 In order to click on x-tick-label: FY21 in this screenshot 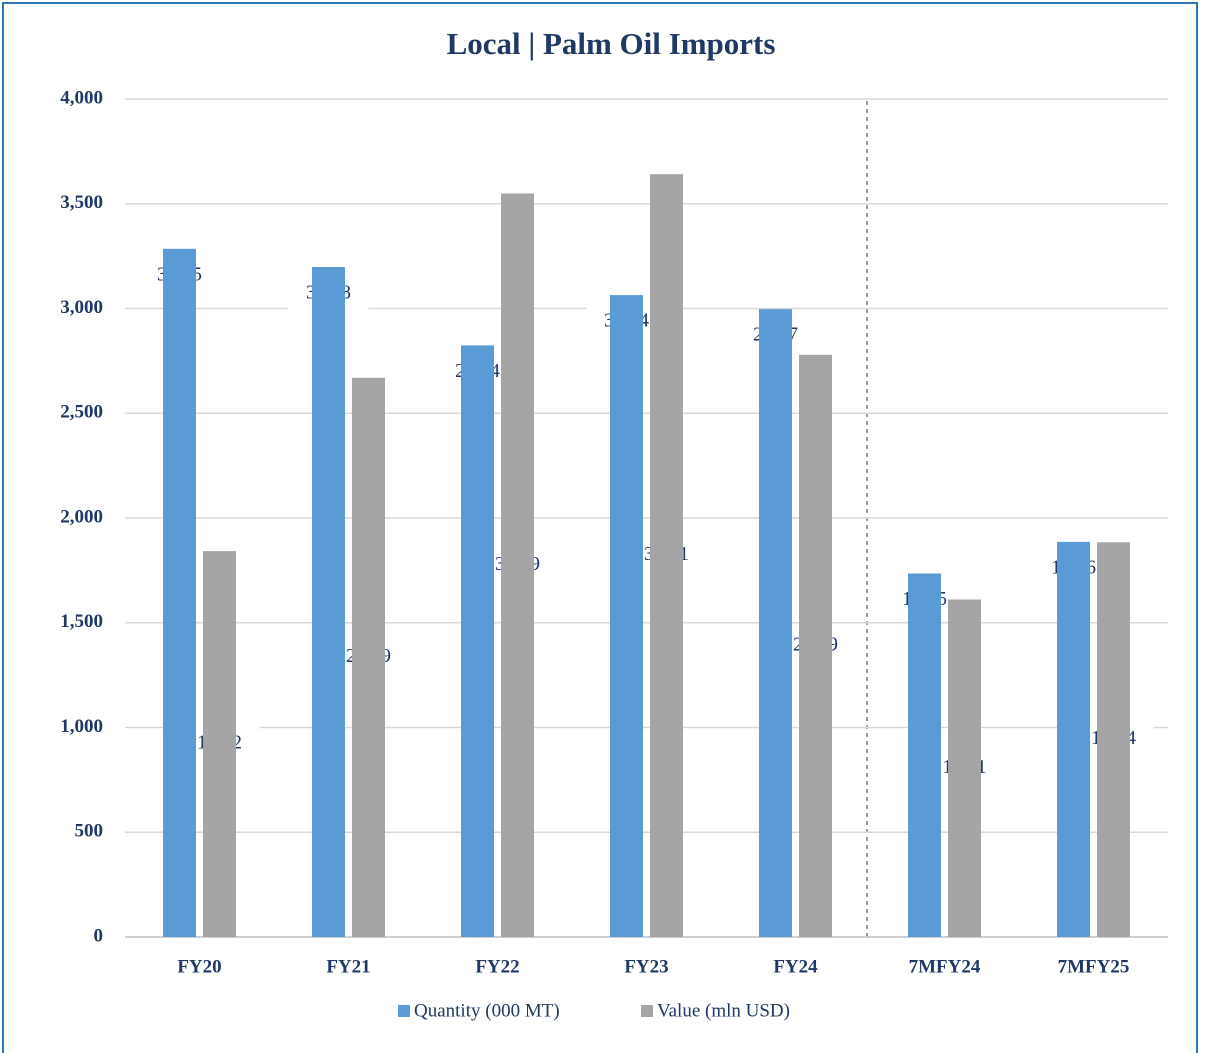, I will do `click(348, 966)`.